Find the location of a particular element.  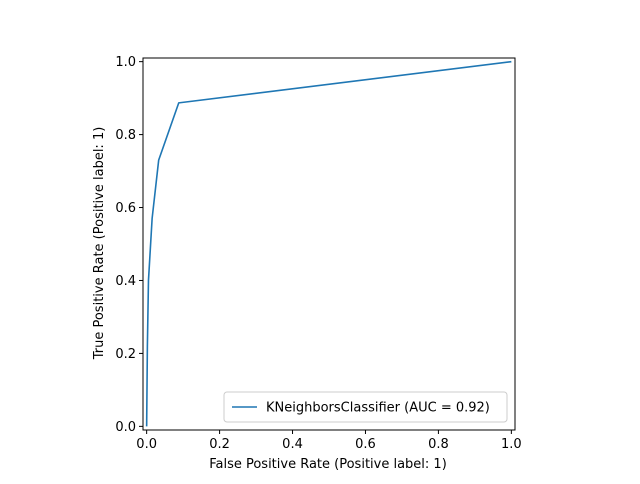

x-tick-label: 0.0 is located at coordinates (146, 444).